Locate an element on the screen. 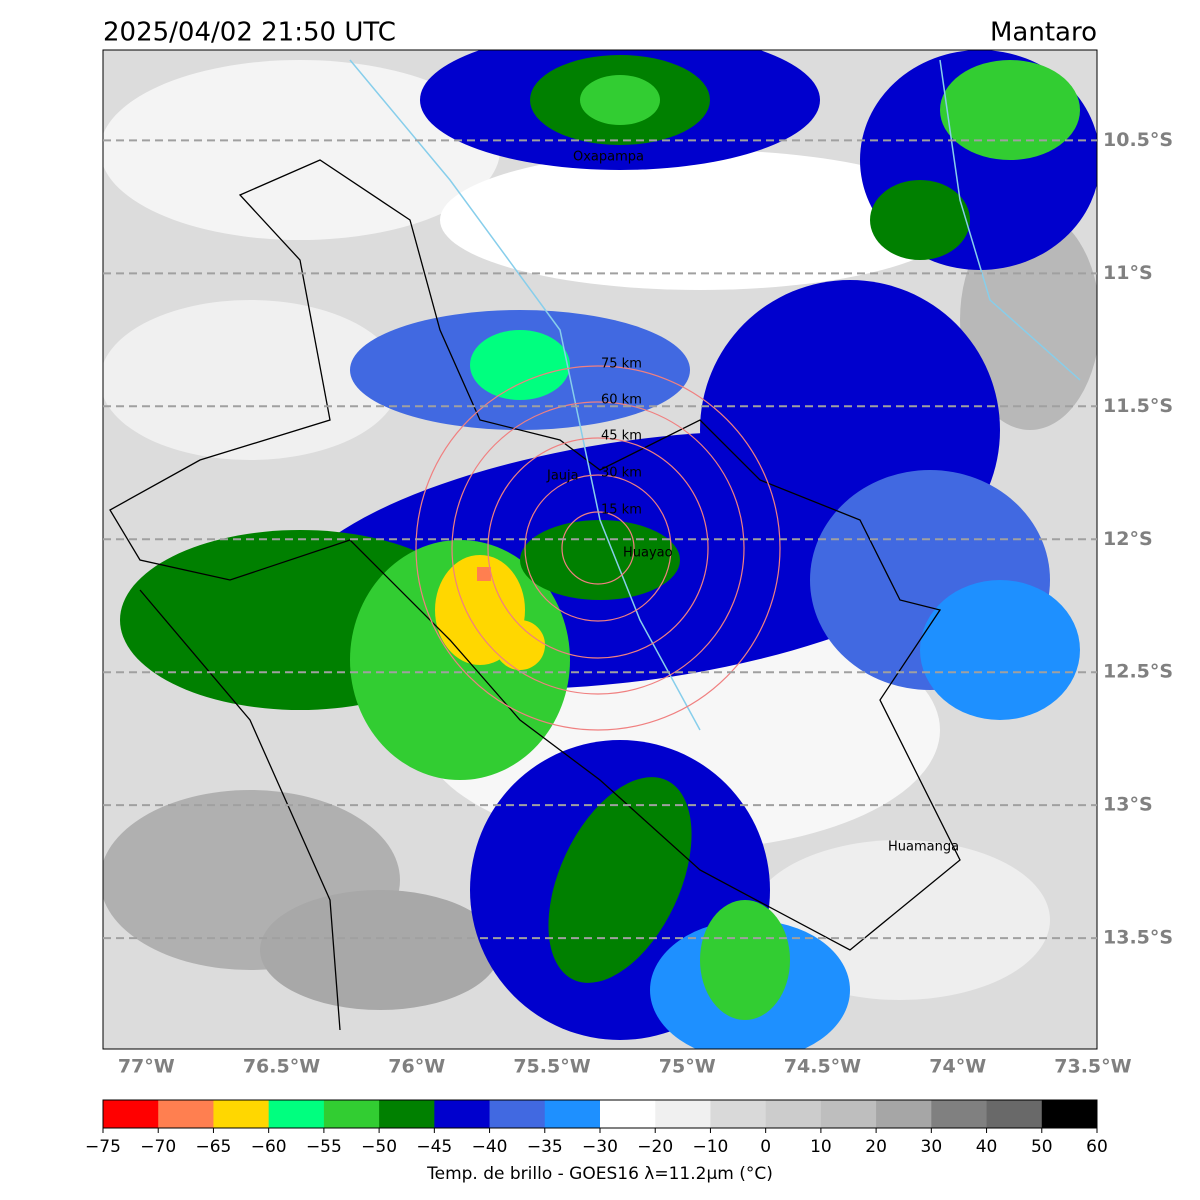 The image size is (1200, 1200). colorbar-tick-label: −30 is located at coordinates (600, 1147).